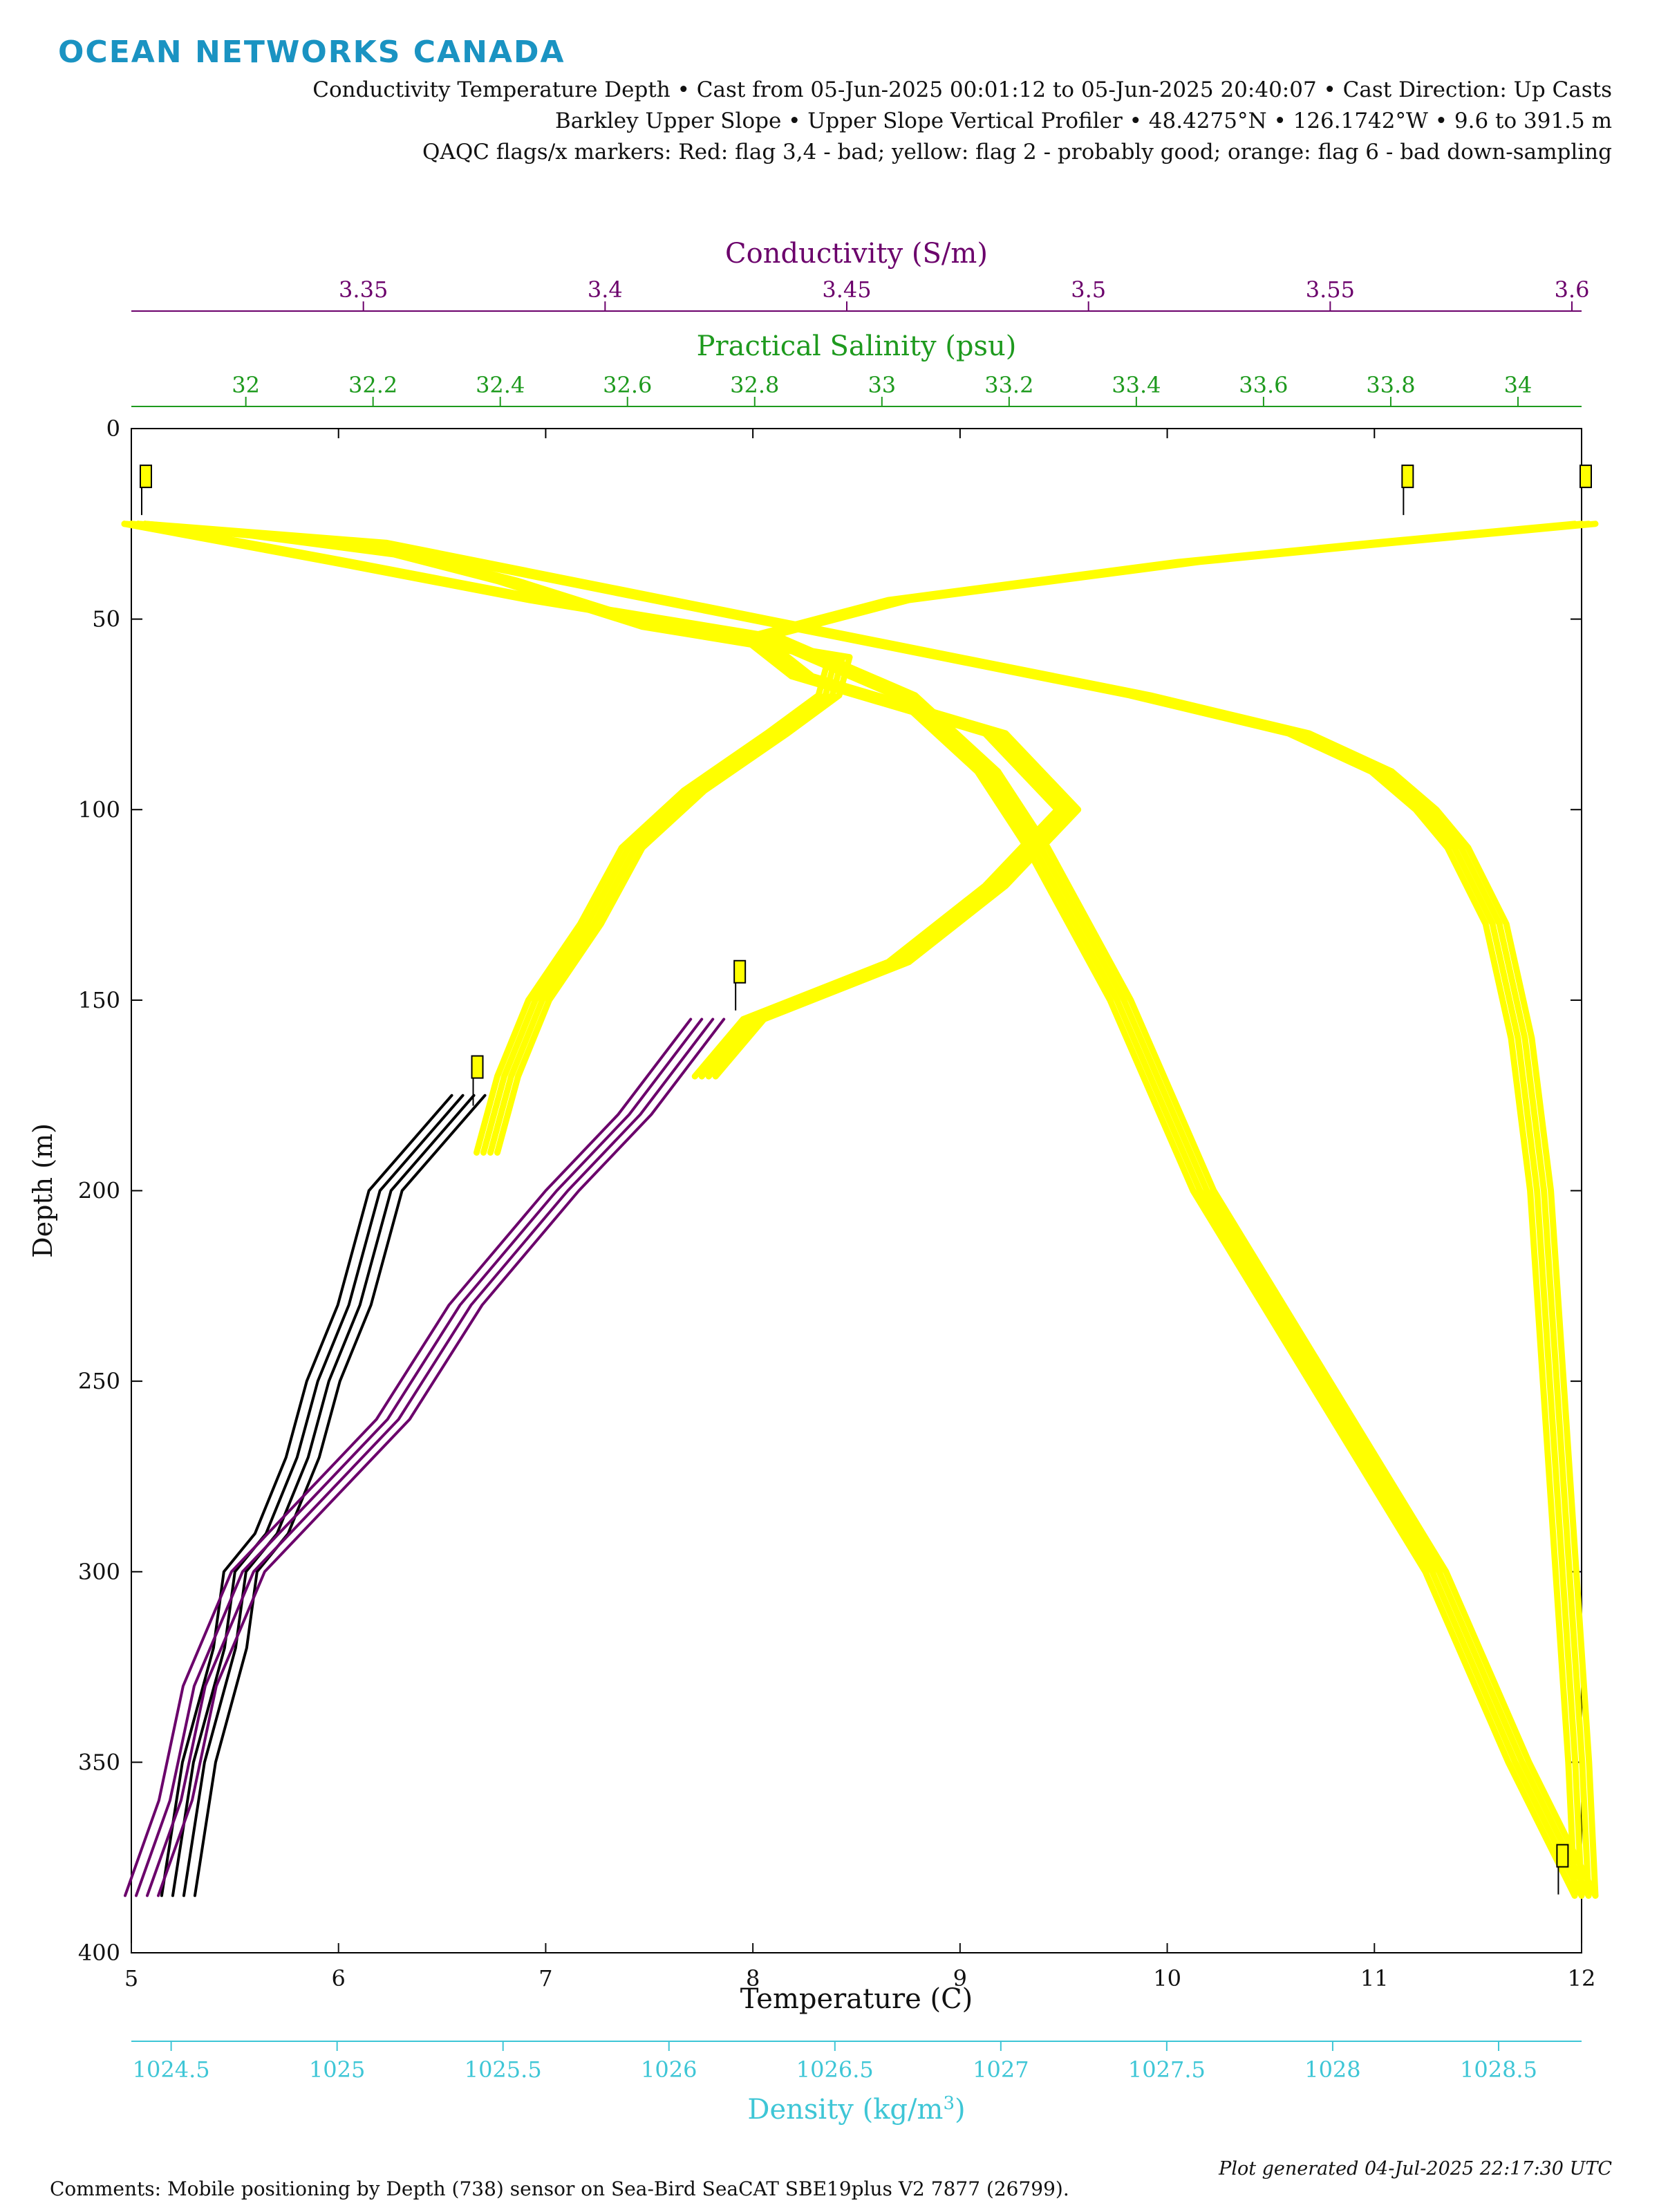 Image resolution: width=1659 pixels, height=2212 pixels. I want to click on density-tick-label: 1026, so click(669, 2069).